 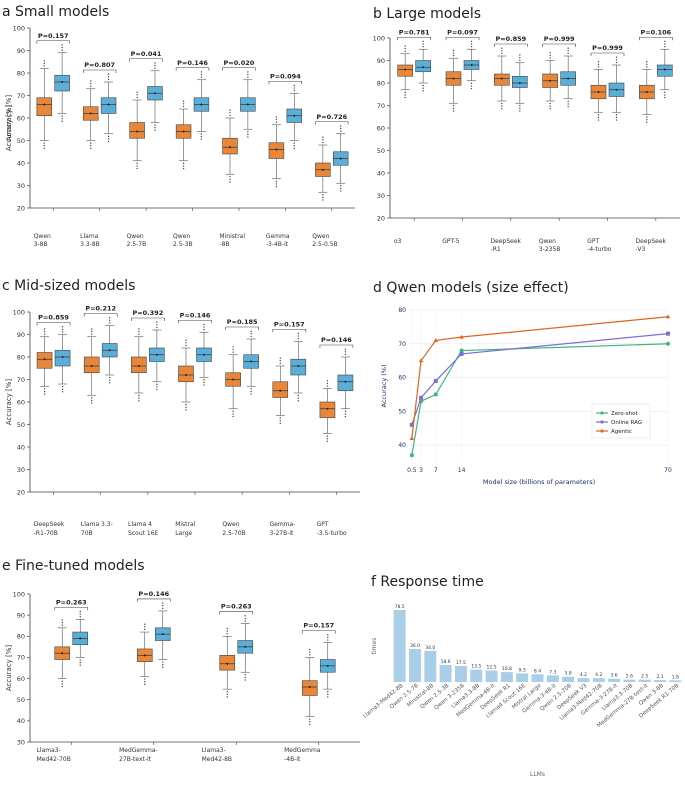 I want to click on category-label: 3.3-8B, so click(x=90, y=244).